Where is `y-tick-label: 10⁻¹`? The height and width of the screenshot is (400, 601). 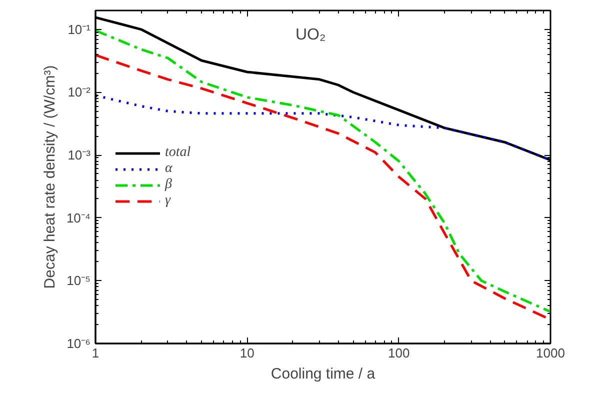
y-tick-label: 10⁻¹ is located at coordinates (80, 29).